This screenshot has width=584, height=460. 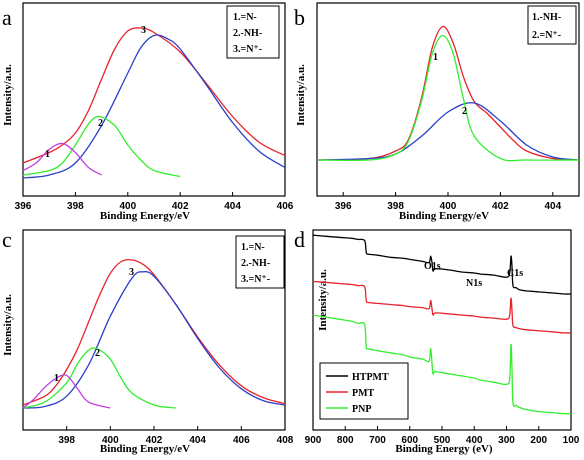 I want to click on x-tick-label: 300, so click(x=506, y=440).